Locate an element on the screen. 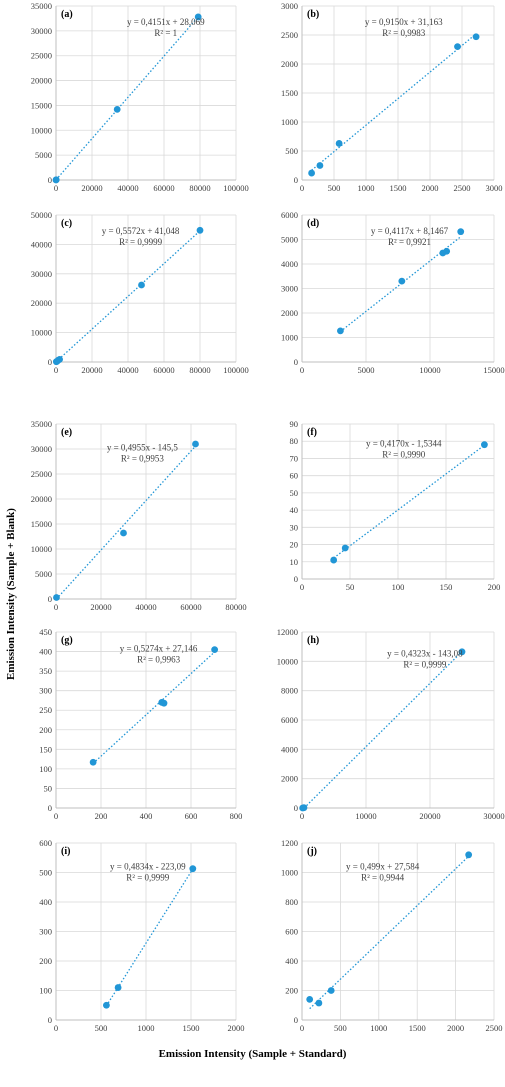 The height and width of the screenshot is (1087, 505). trend-equation: y = 0,4834x - 223,09 is located at coordinates (148, 866).